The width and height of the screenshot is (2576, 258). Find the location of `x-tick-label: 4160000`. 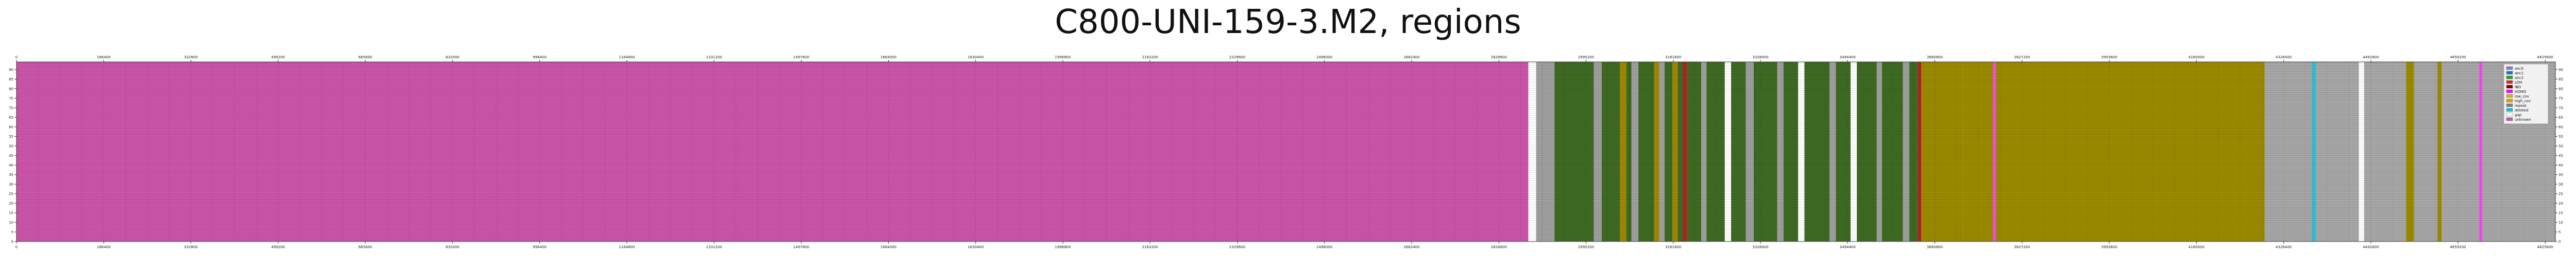

x-tick-label: 4160000 is located at coordinates (2197, 247).